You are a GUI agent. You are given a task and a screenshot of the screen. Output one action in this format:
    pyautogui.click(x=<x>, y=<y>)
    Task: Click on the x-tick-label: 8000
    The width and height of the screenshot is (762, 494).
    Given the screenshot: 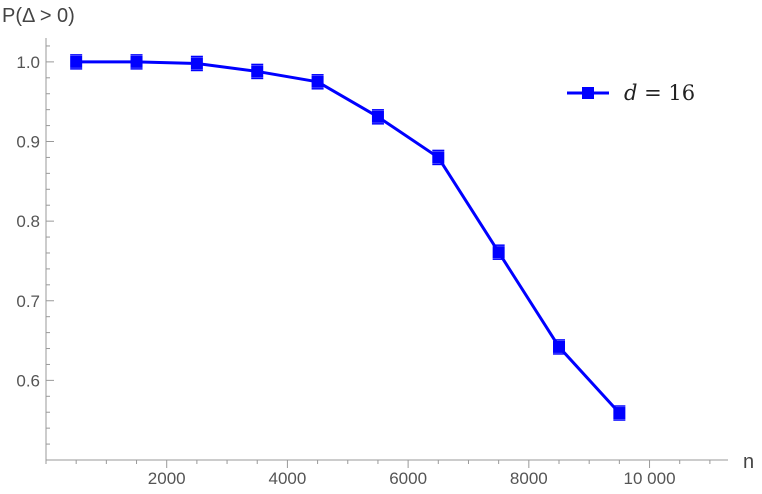 What is the action you would take?
    pyautogui.click(x=529, y=478)
    